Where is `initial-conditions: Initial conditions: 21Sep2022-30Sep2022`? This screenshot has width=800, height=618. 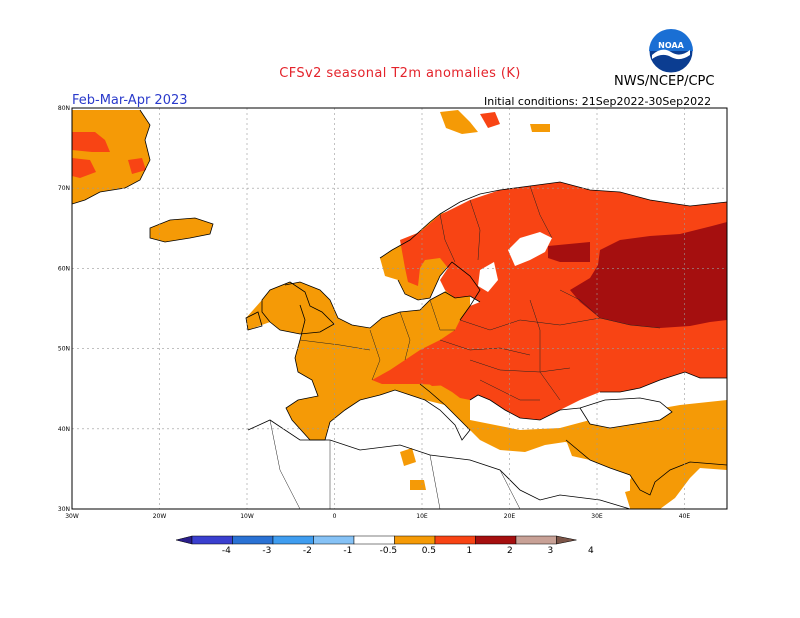 initial-conditions: Initial conditions: 21Sep2022-30Sep2022 is located at coordinates (598, 101).